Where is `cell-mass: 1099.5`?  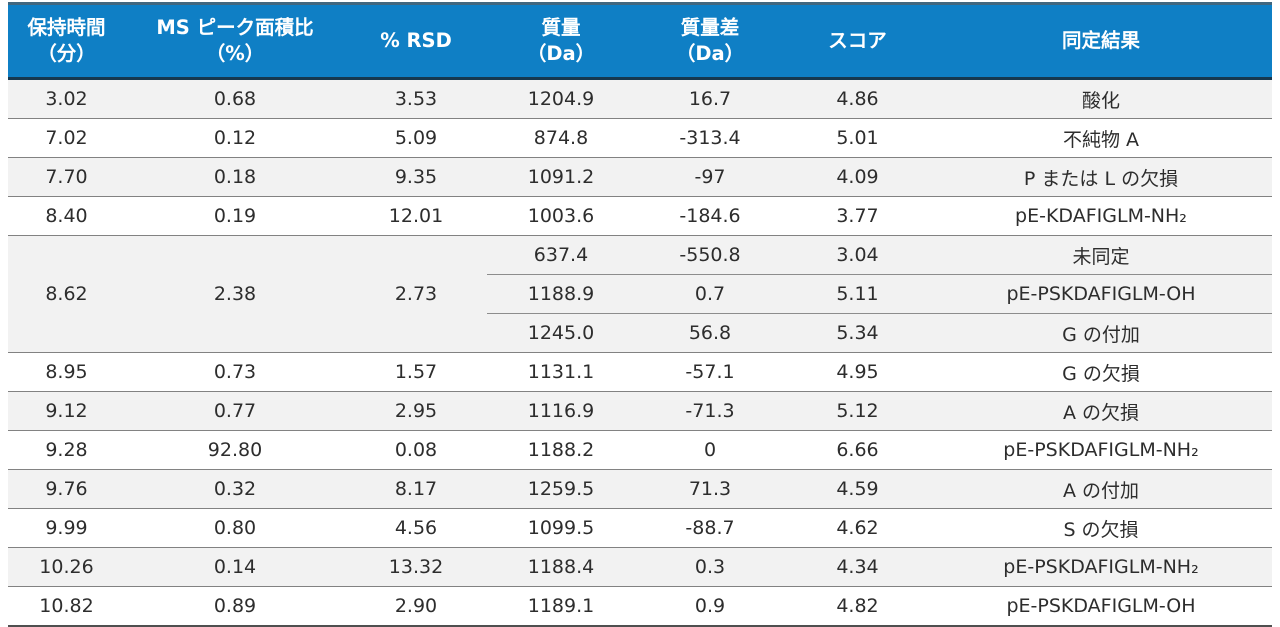
cell-mass: 1099.5 is located at coordinates (561, 528).